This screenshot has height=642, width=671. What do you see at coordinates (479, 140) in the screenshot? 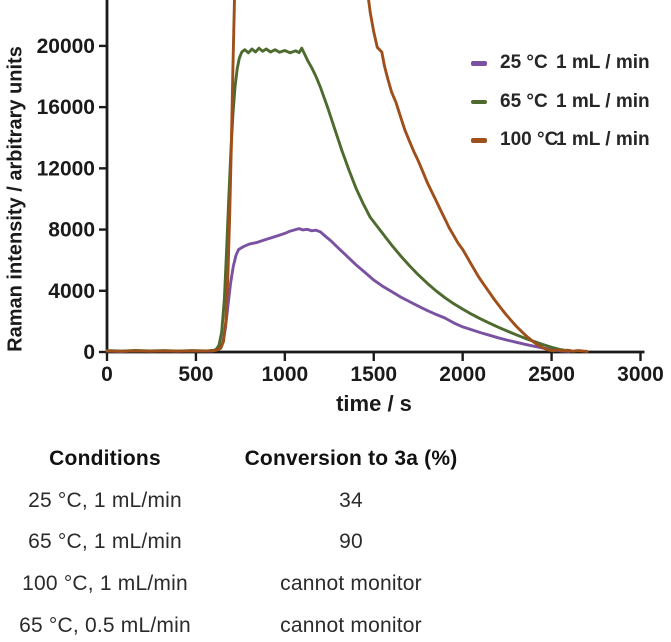
I see `legend-swatch-100c-icon` at bounding box center [479, 140].